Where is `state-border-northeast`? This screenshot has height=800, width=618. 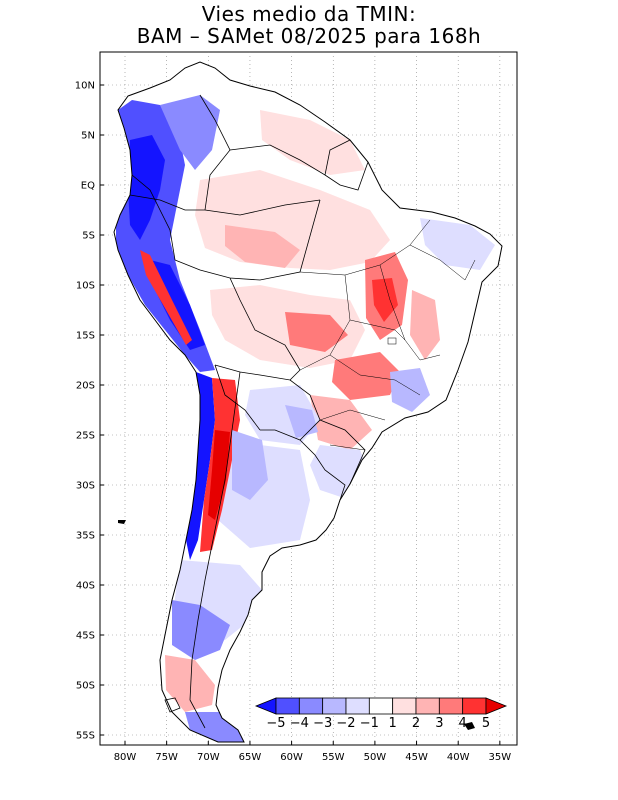
state-border-northeast is located at coordinates (442, 262).